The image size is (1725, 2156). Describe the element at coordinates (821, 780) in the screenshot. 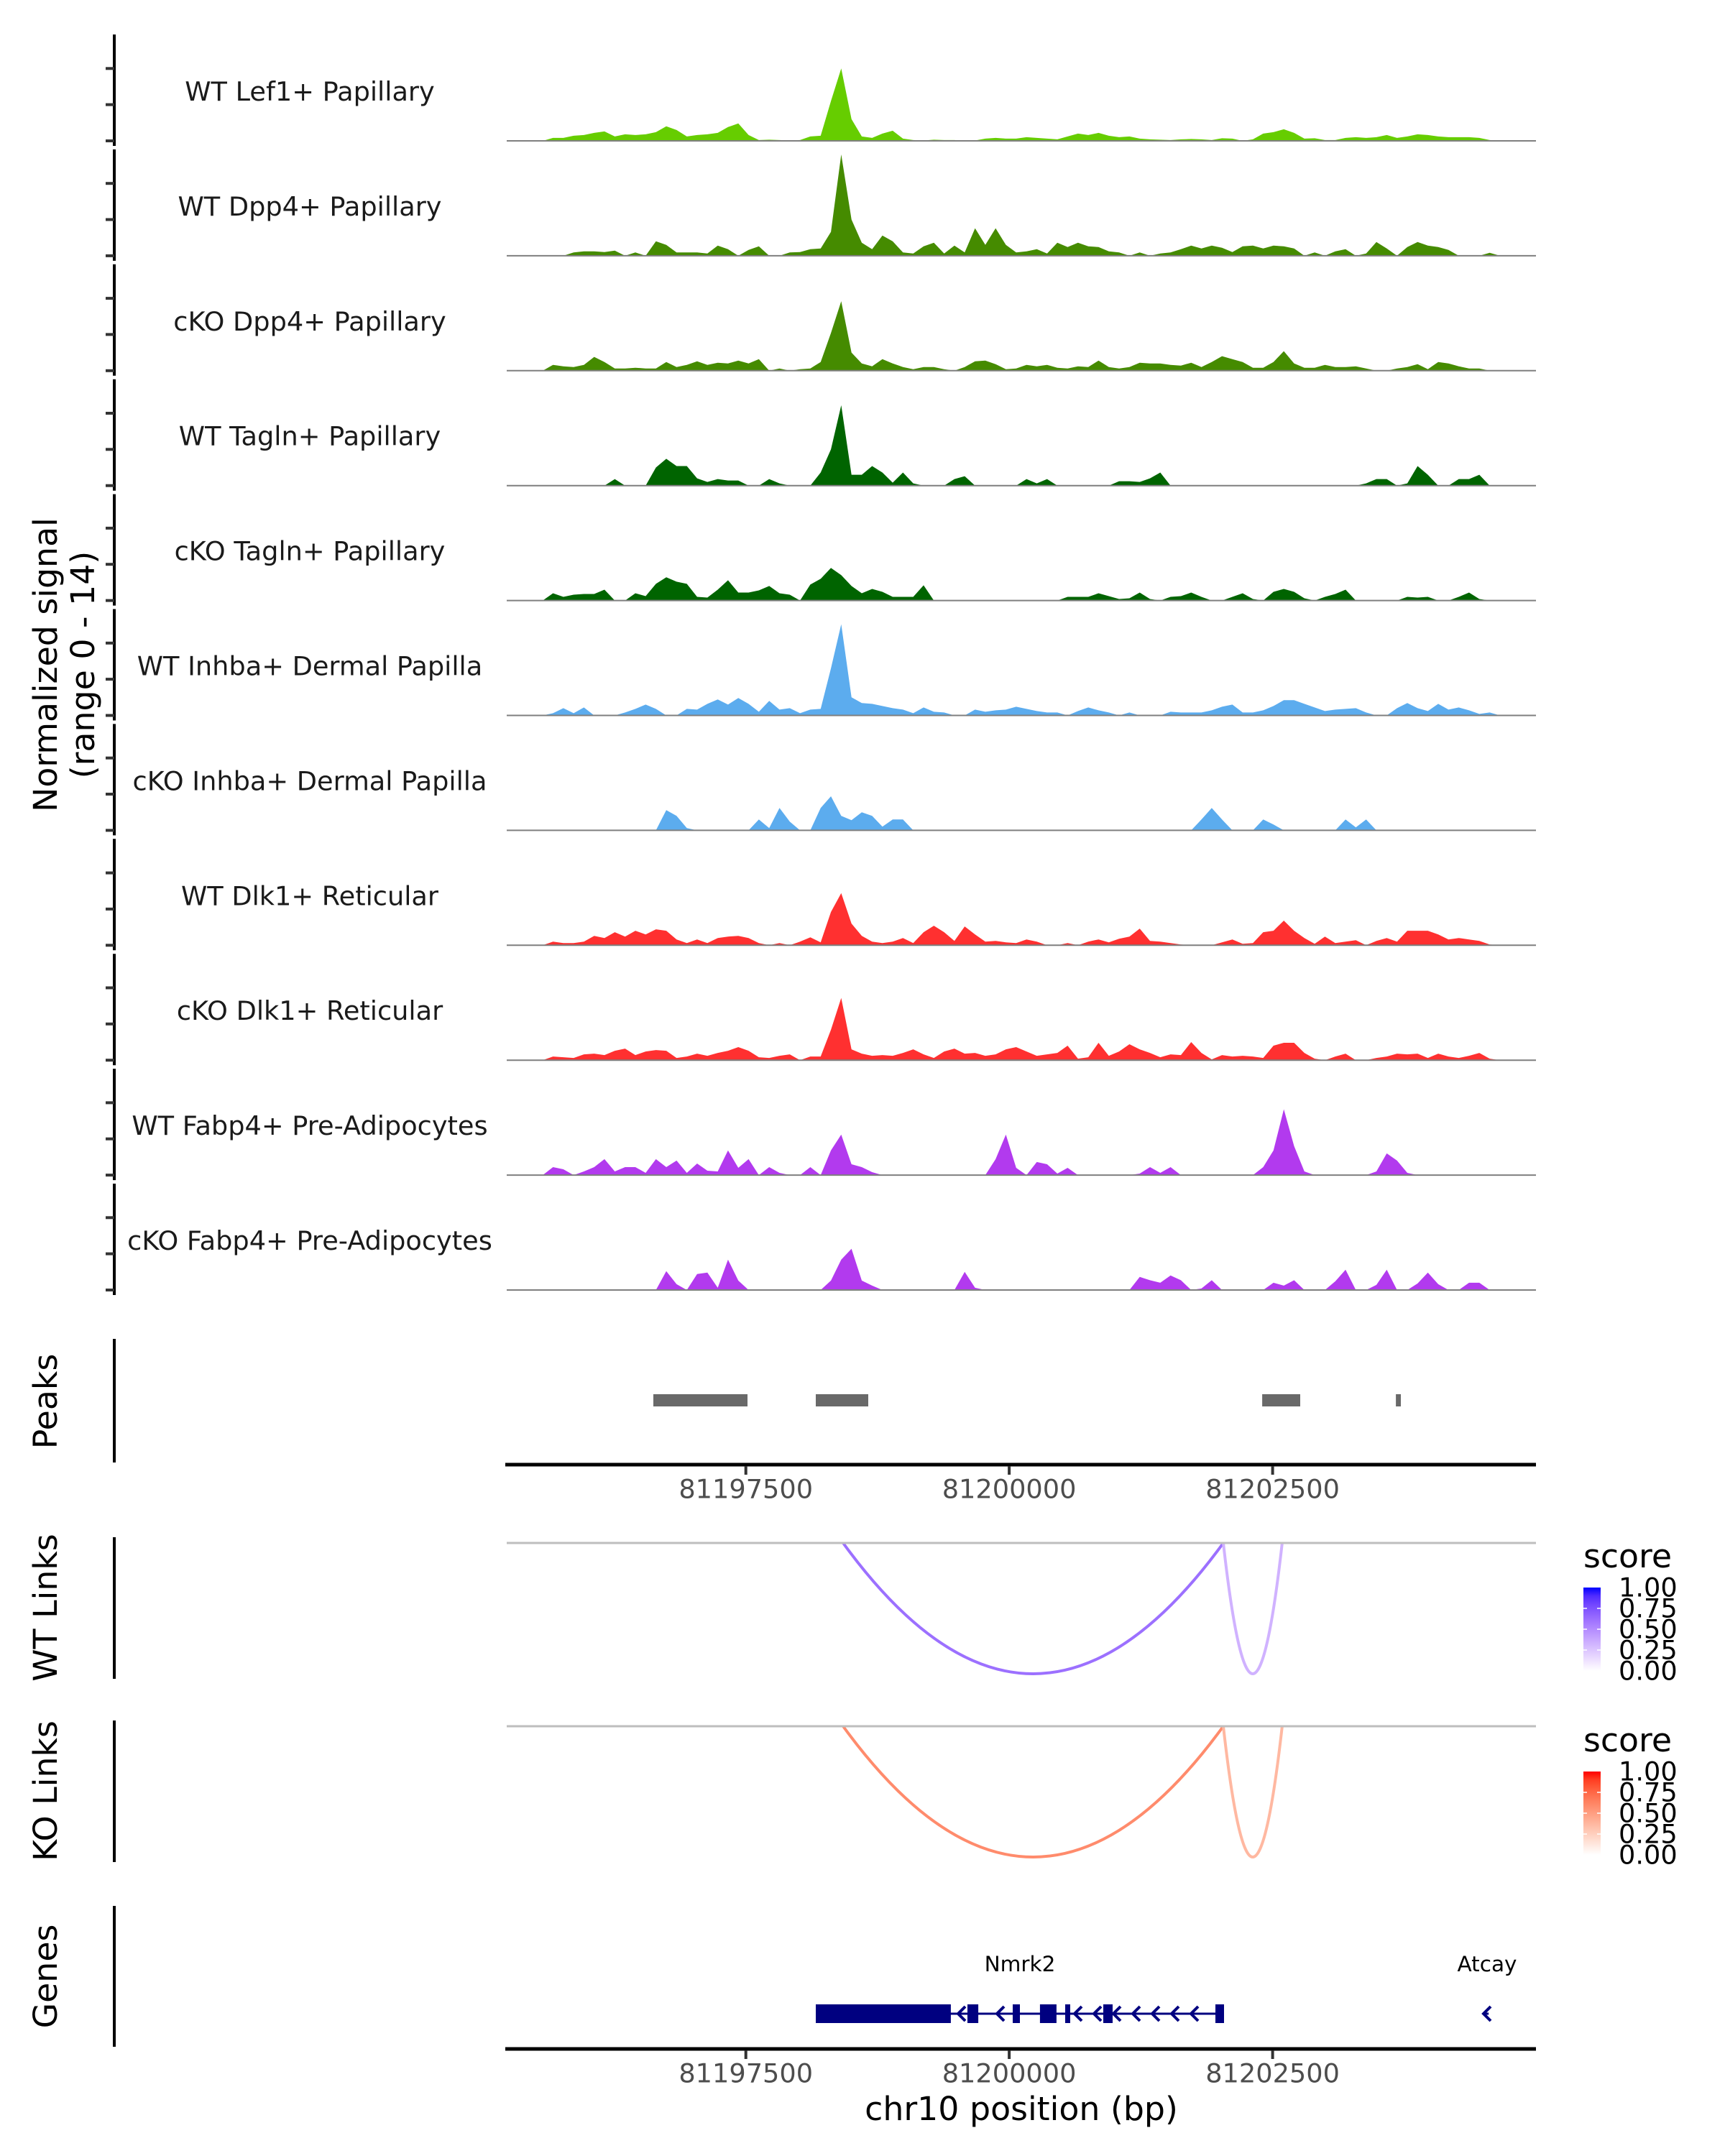

I see `coverage-track-cko-inhba-dermal-papilla: cKO Inhba+ Dermal Papilla` at that location.